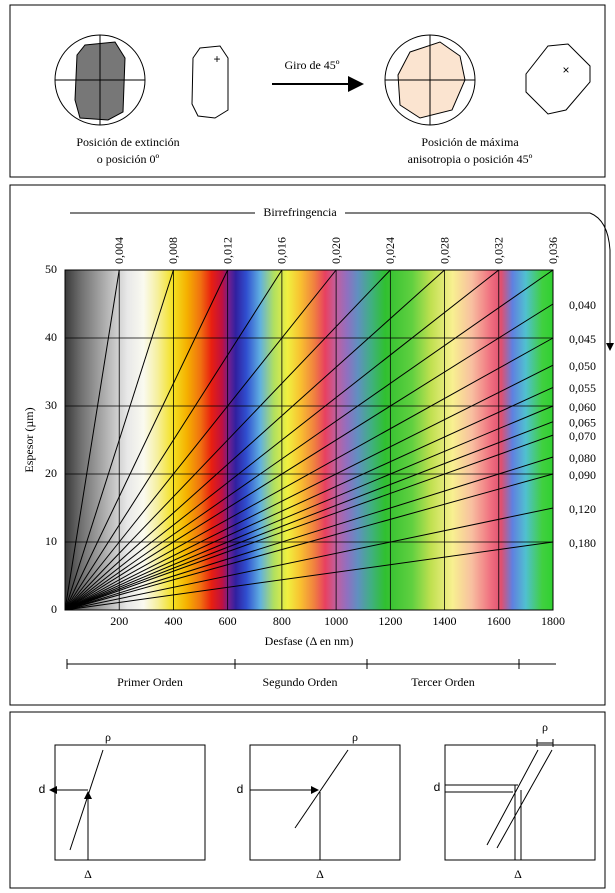  I want to click on birefringence-top-label: 0,032, so click(499, 250).